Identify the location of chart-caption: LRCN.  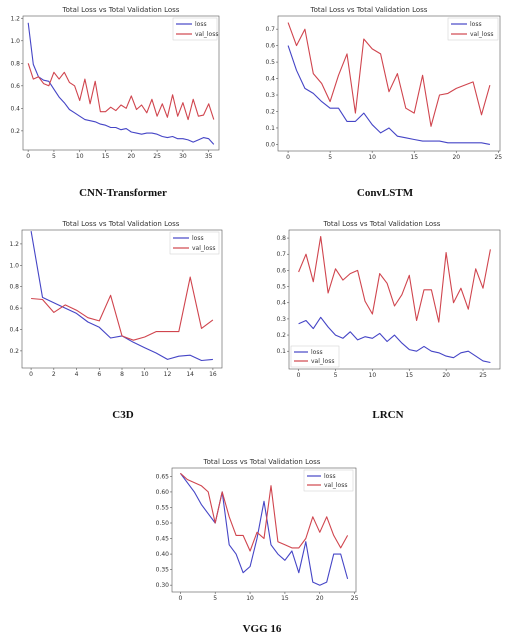
(387, 415).